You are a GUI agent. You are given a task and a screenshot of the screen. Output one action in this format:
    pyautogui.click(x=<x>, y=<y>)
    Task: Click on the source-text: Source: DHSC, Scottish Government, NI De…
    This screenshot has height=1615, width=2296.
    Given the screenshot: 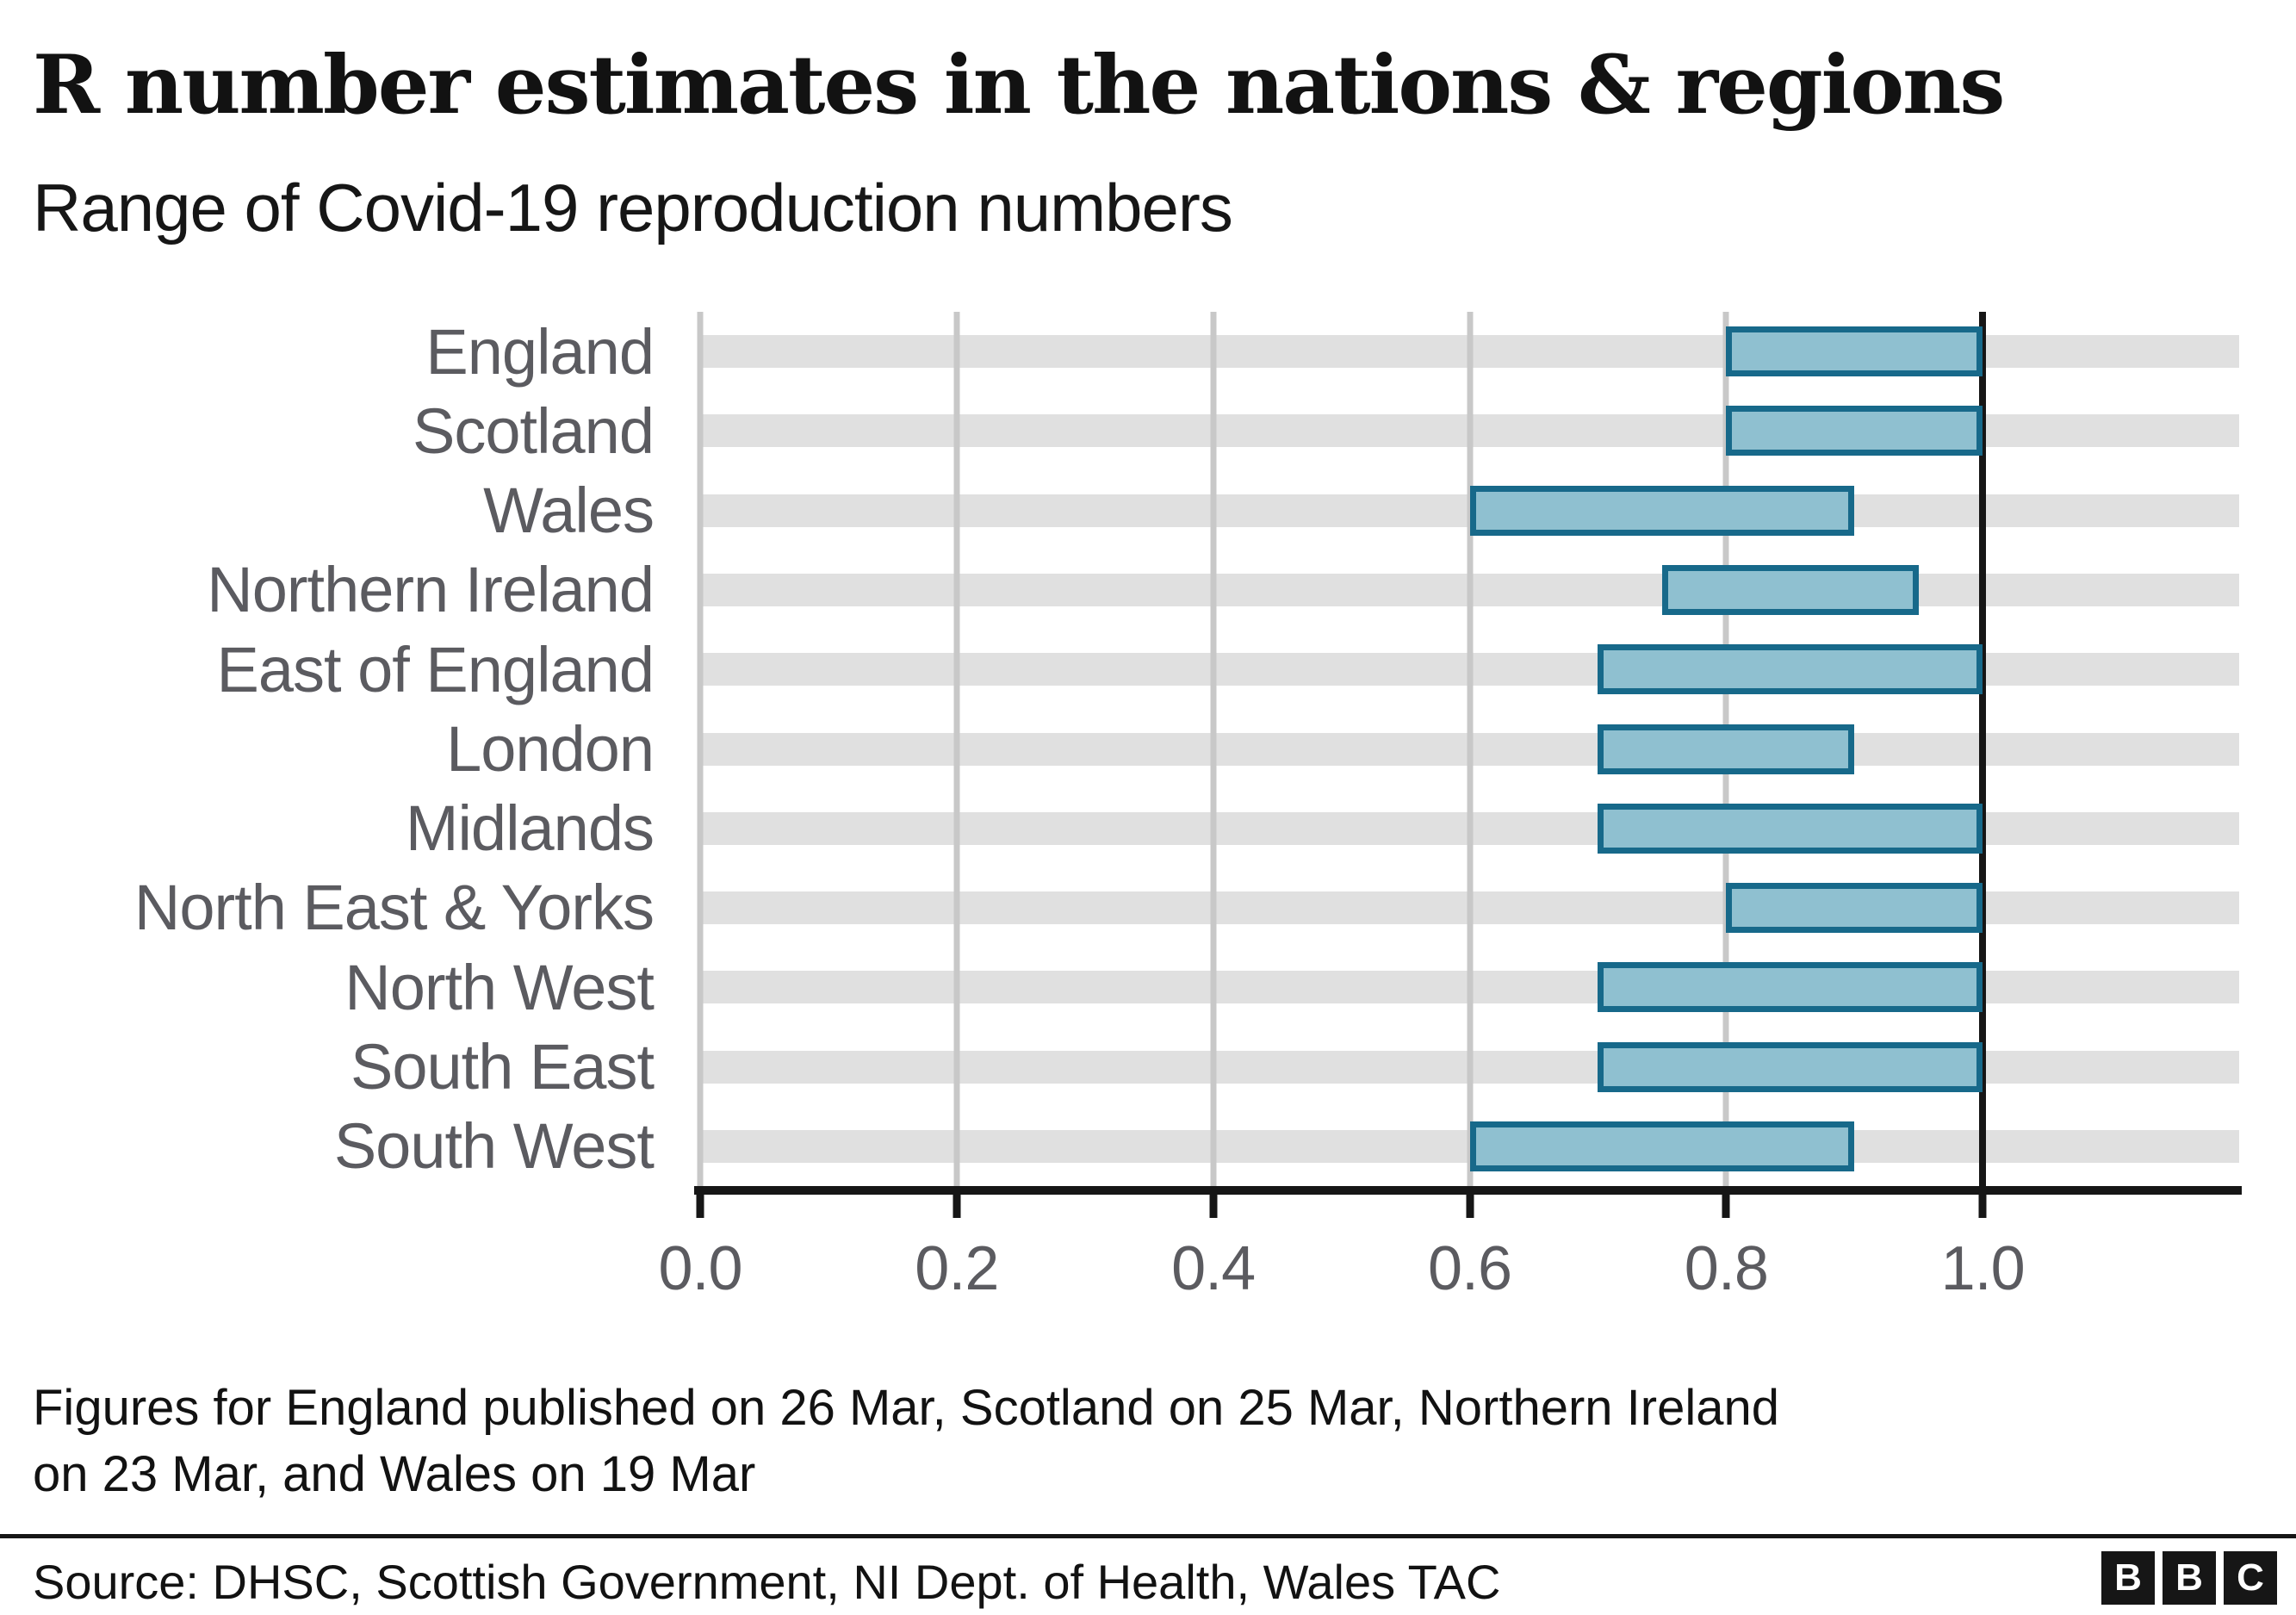 What is the action you would take?
    pyautogui.click(x=767, y=1582)
    